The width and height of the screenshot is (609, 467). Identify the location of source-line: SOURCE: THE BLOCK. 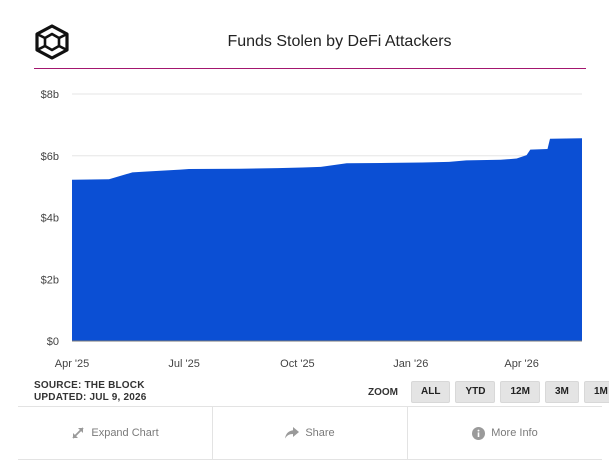
(89, 385).